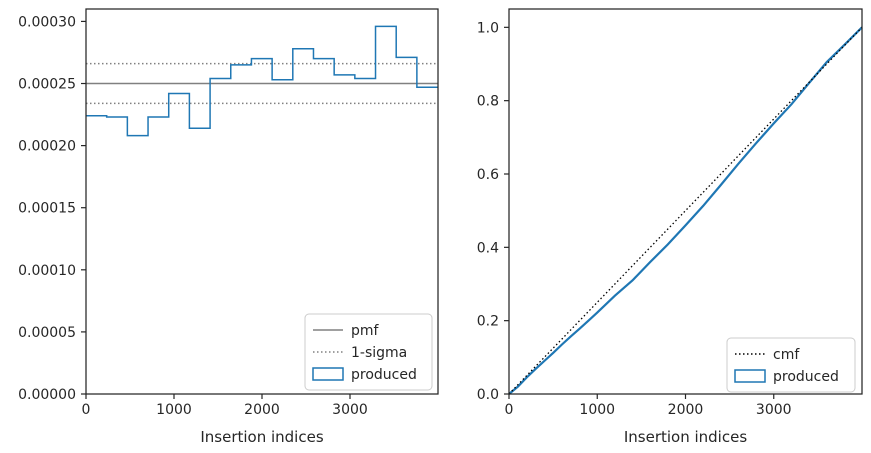 Image resolution: width=871 pixels, height=453 pixels. What do you see at coordinates (493, 211) in the screenshot?
I see `y-axis: 0.0 0.2 0.4 0.6 0.8 1.0` at bounding box center [493, 211].